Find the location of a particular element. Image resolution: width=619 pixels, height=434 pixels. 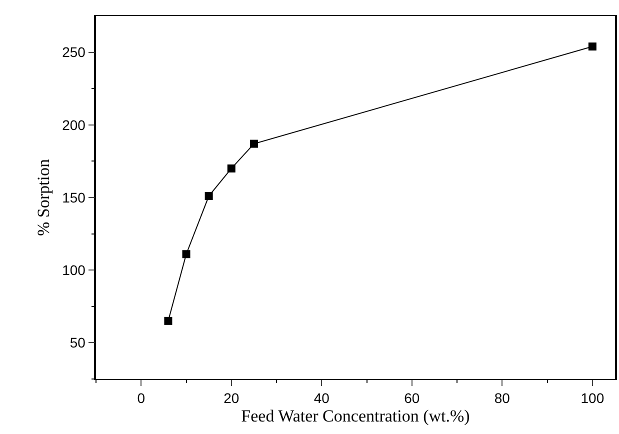

y-tick-label: 250 is located at coordinates (74, 52).